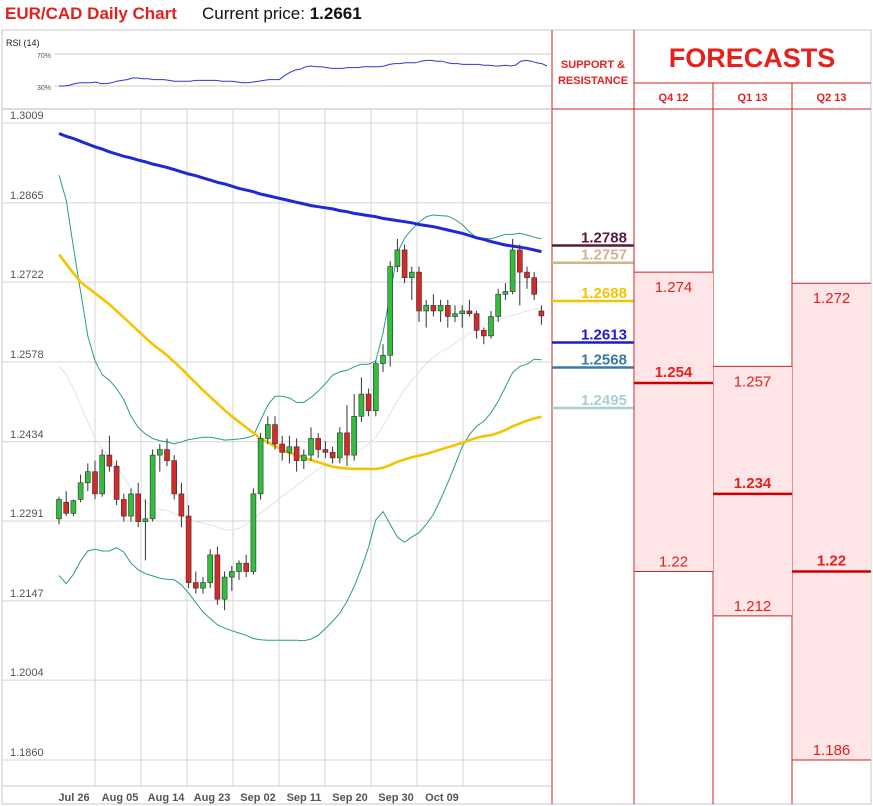 This screenshot has height=806, width=873. What do you see at coordinates (674, 98) in the screenshot?
I see `forecast-quarter-label: Q4 12` at bounding box center [674, 98].